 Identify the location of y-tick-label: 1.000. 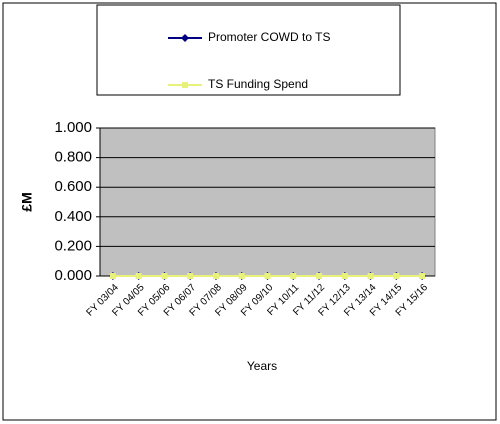
(73, 127).